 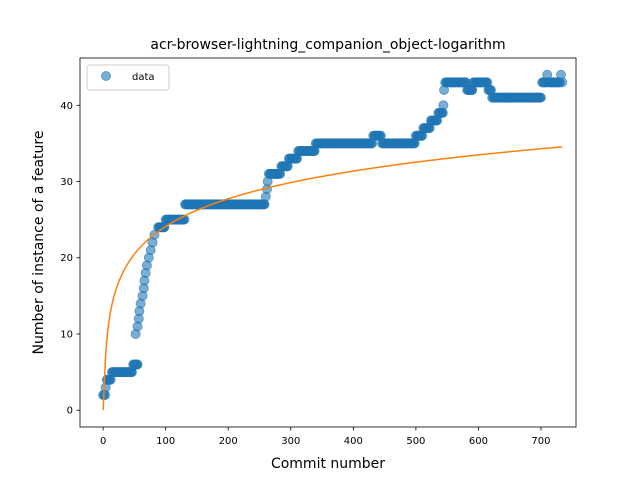 What do you see at coordinates (66, 258) in the screenshot?
I see `y-tick-label-20: 20` at bounding box center [66, 258].